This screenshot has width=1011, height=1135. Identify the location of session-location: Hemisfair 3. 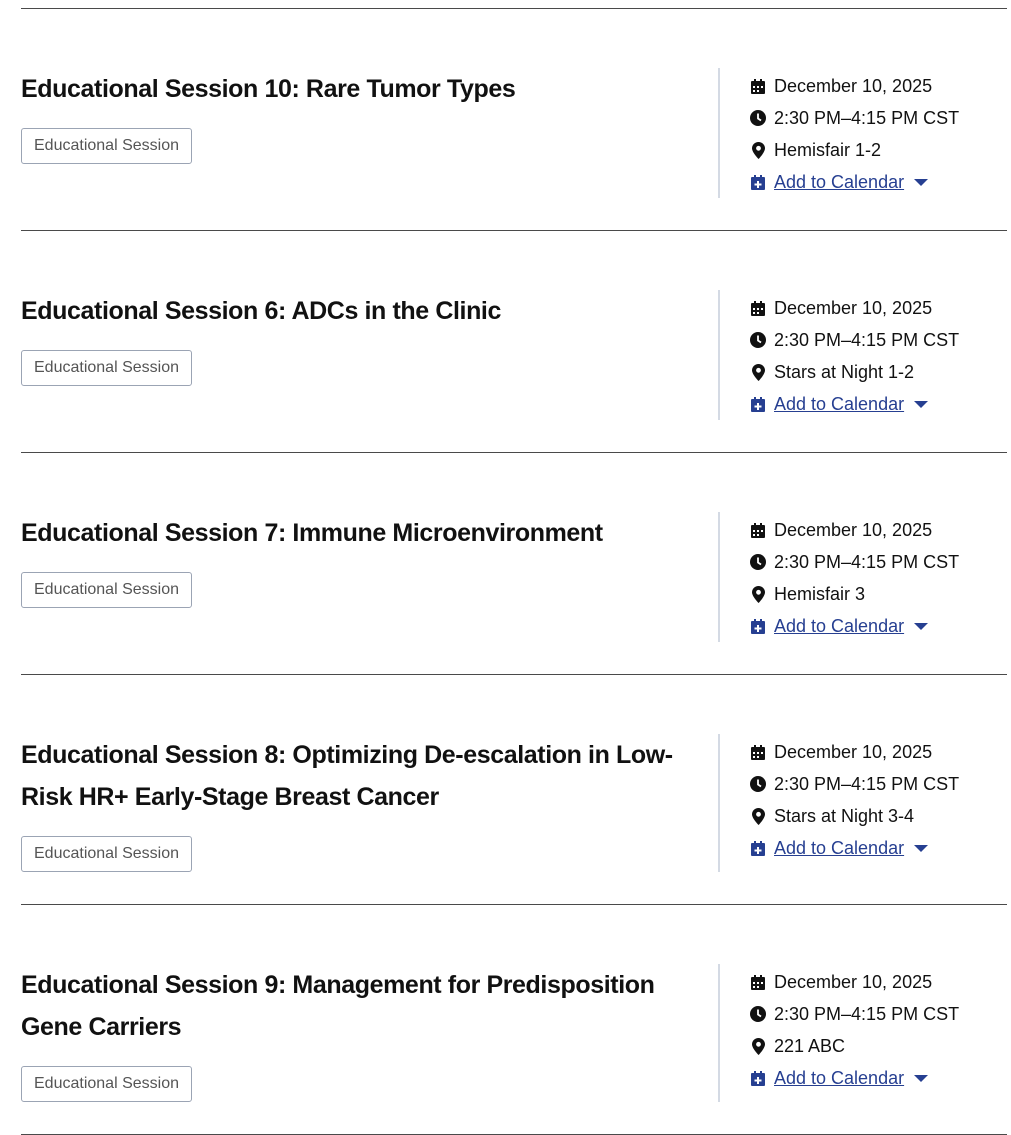
(878, 594).